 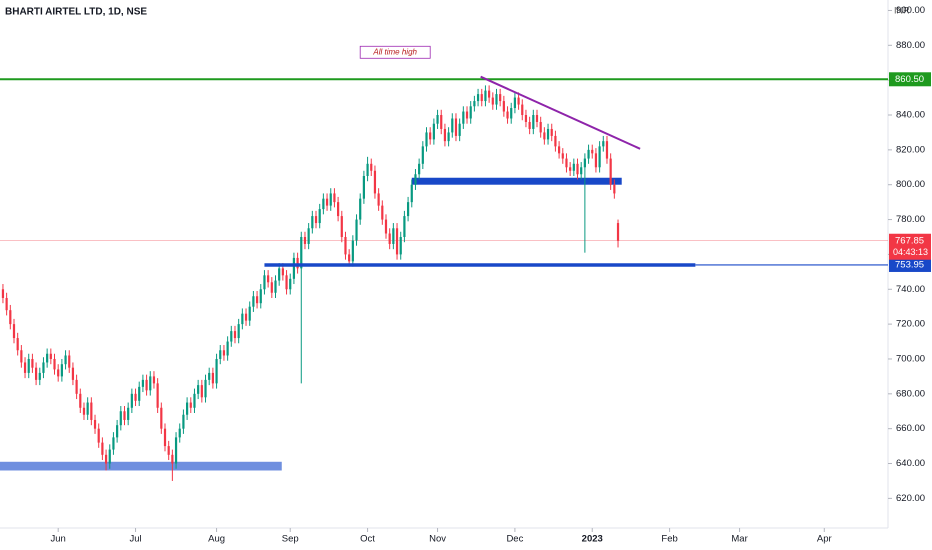 What do you see at coordinates (592, 539) in the screenshot?
I see `x-tick-label: 2023` at bounding box center [592, 539].